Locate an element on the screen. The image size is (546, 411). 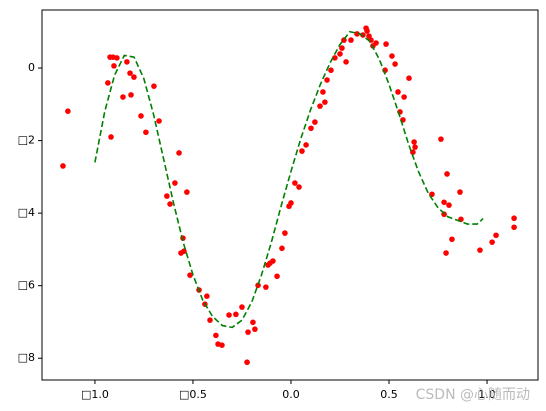
x-tick-label: □0.5 is located at coordinates (193, 394).